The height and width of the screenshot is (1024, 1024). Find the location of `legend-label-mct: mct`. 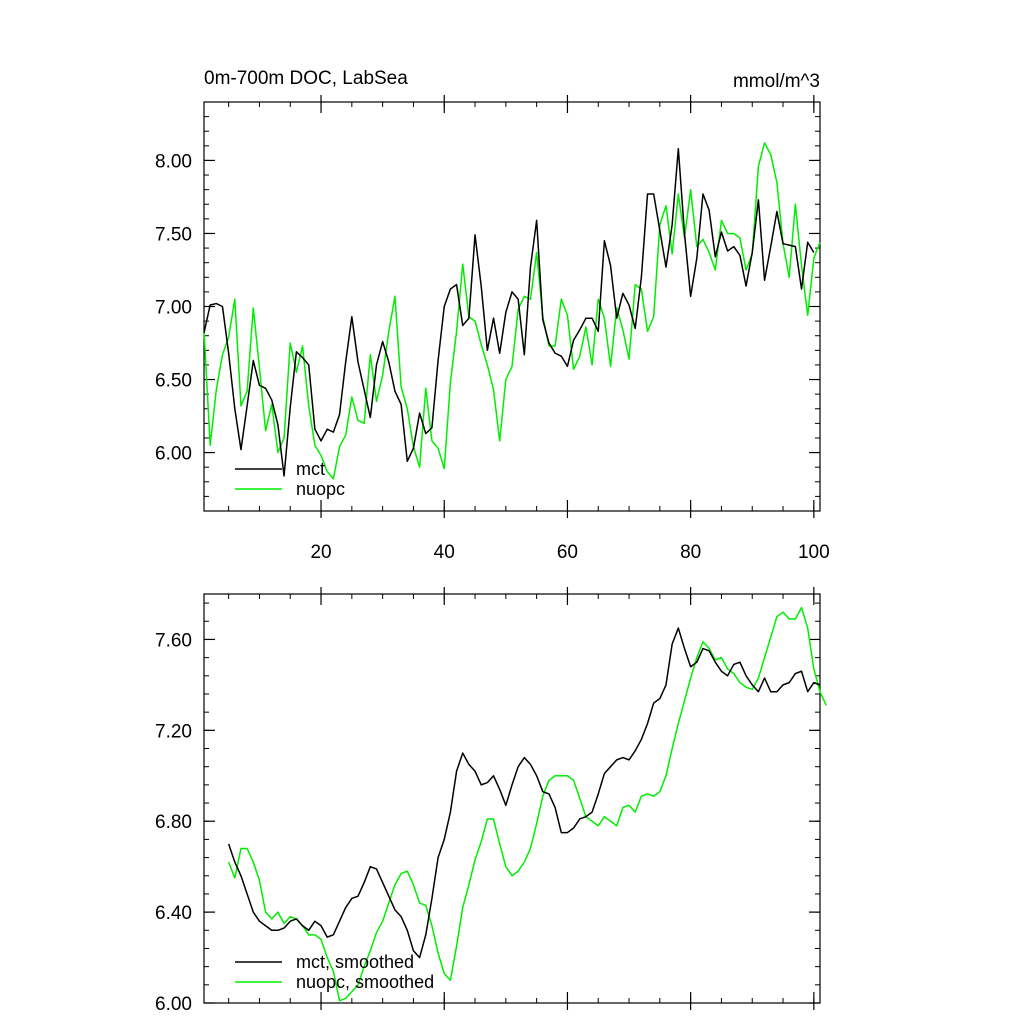

legend-label-mct: mct is located at coordinates (310, 469).